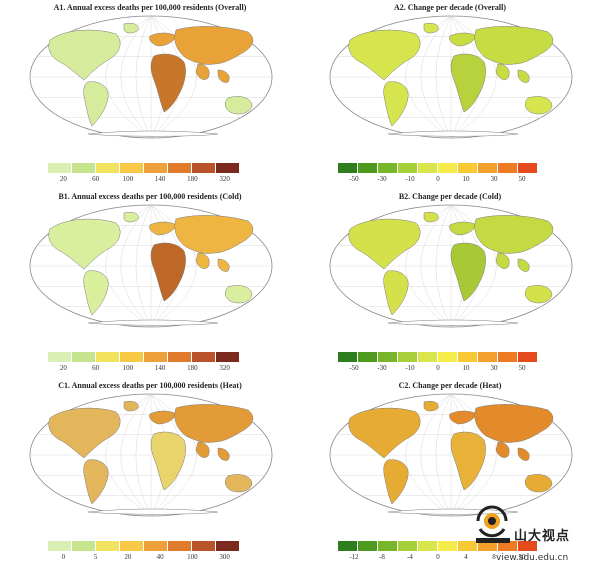 The height and width of the screenshot is (569, 600). I want to click on panel-title: C2. Change per decade (Heat), so click(450, 385).